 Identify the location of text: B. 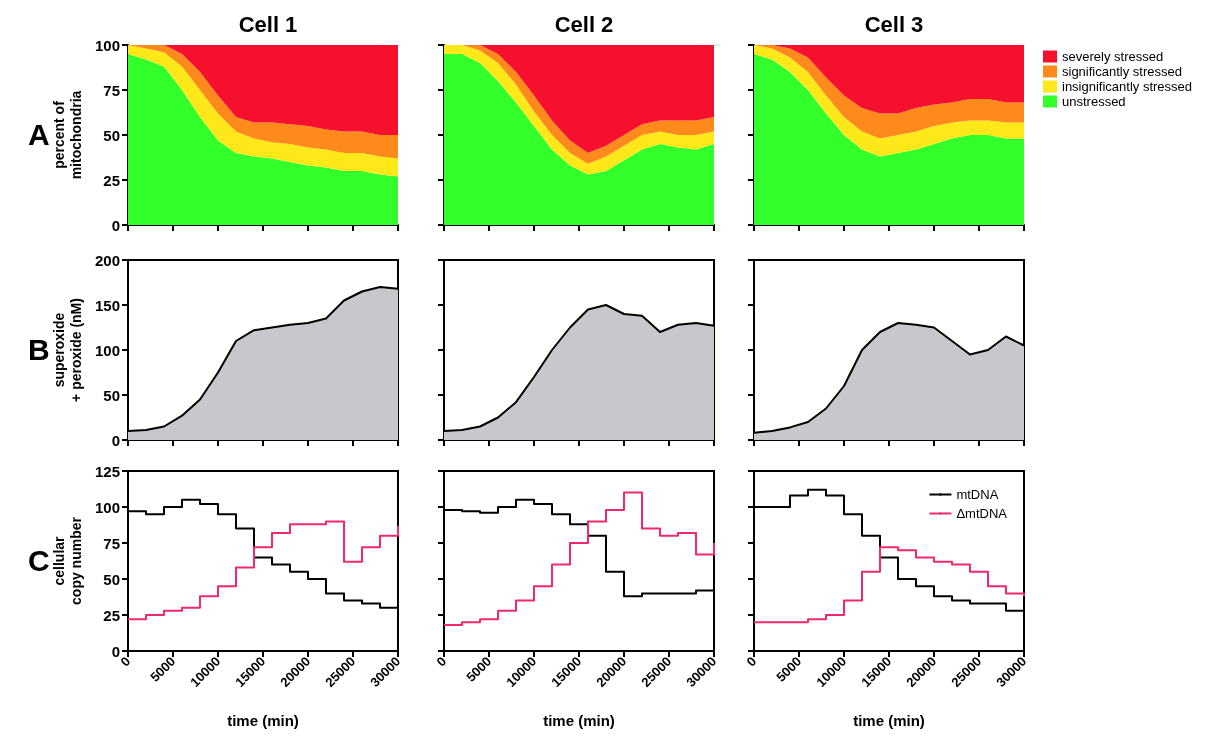
(39, 349).